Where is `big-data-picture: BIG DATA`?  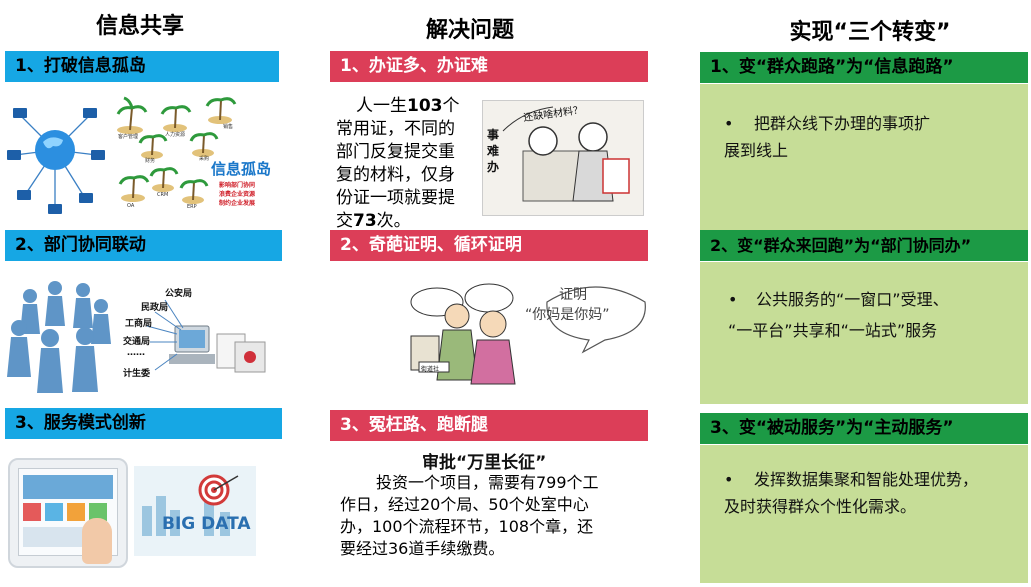
big-data-picture: BIG DATA is located at coordinates (195, 511).